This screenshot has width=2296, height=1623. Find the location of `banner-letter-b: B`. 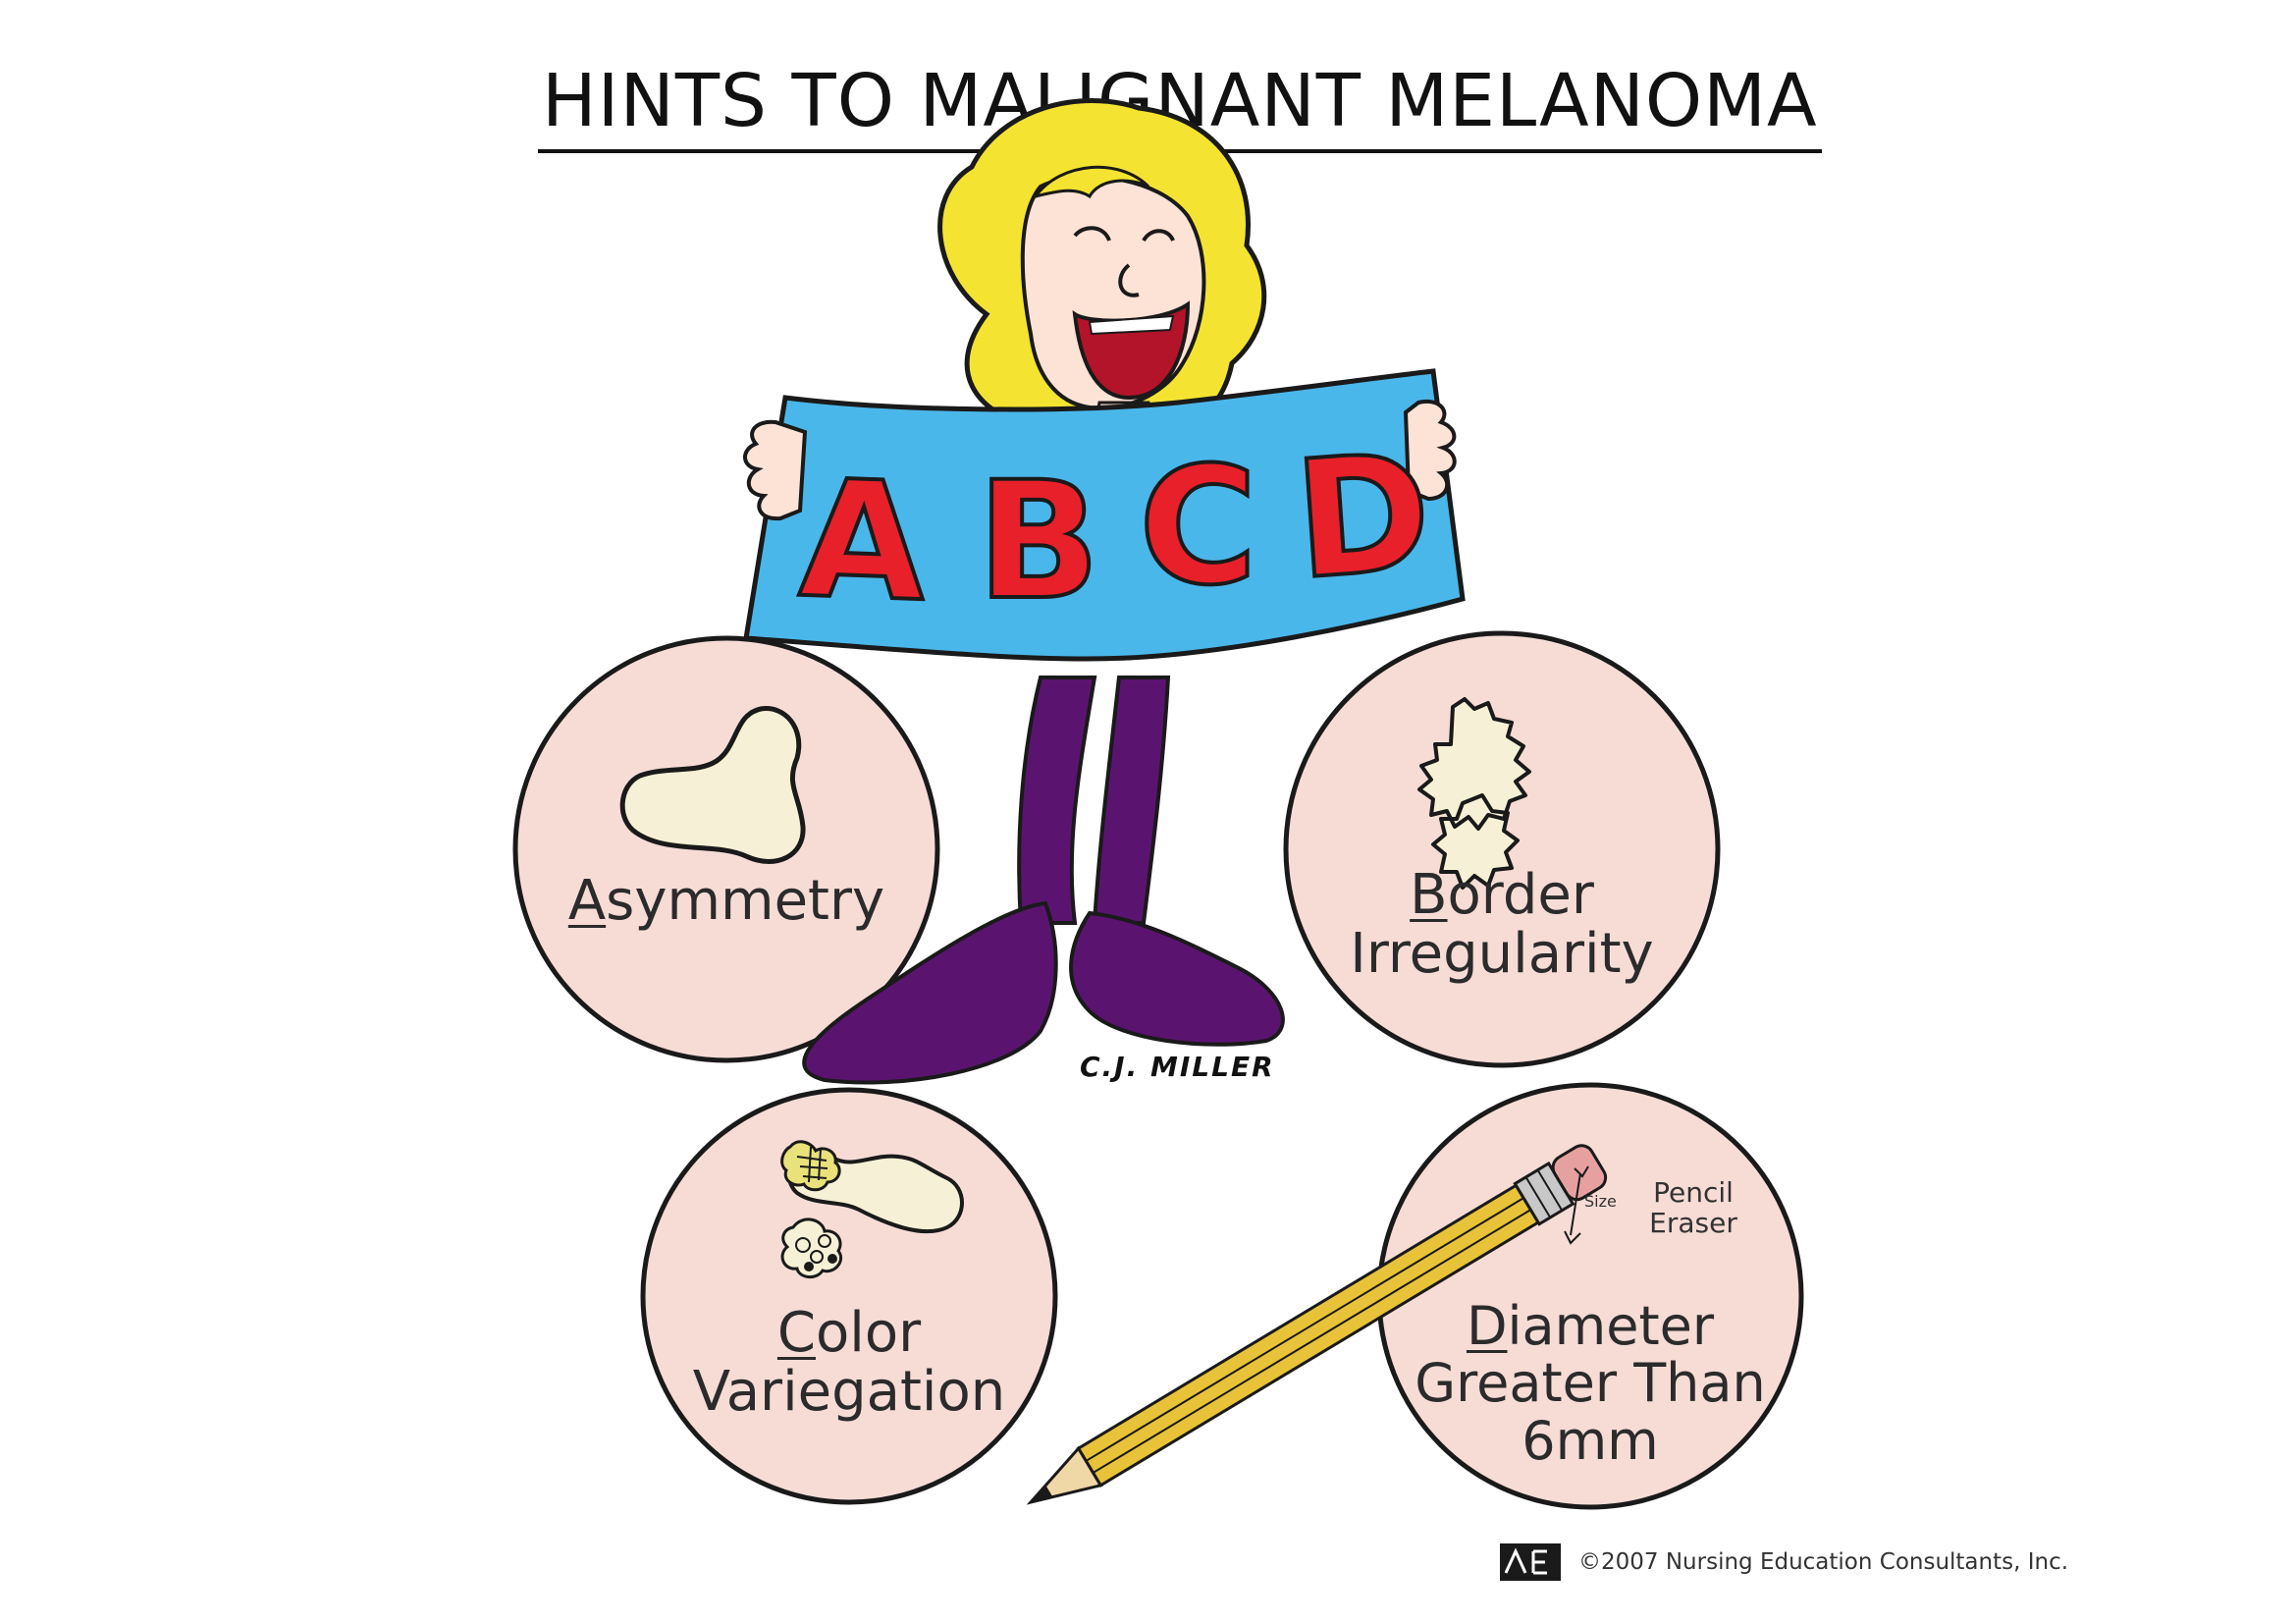

banner-letter-b: B is located at coordinates (1039, 541).